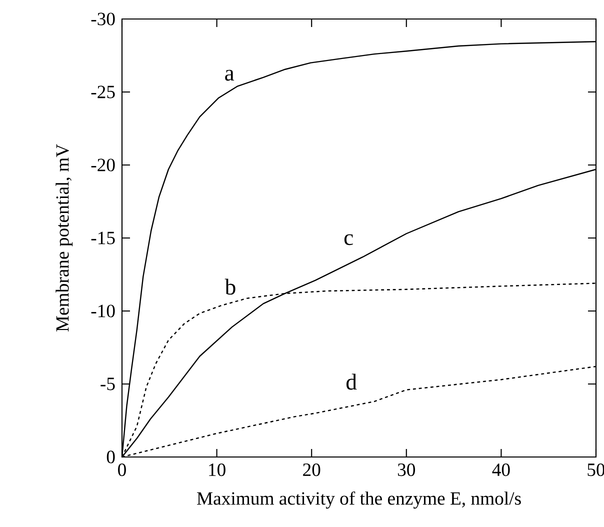  I want to click on x-tick-label: 10, so click(217, 469).